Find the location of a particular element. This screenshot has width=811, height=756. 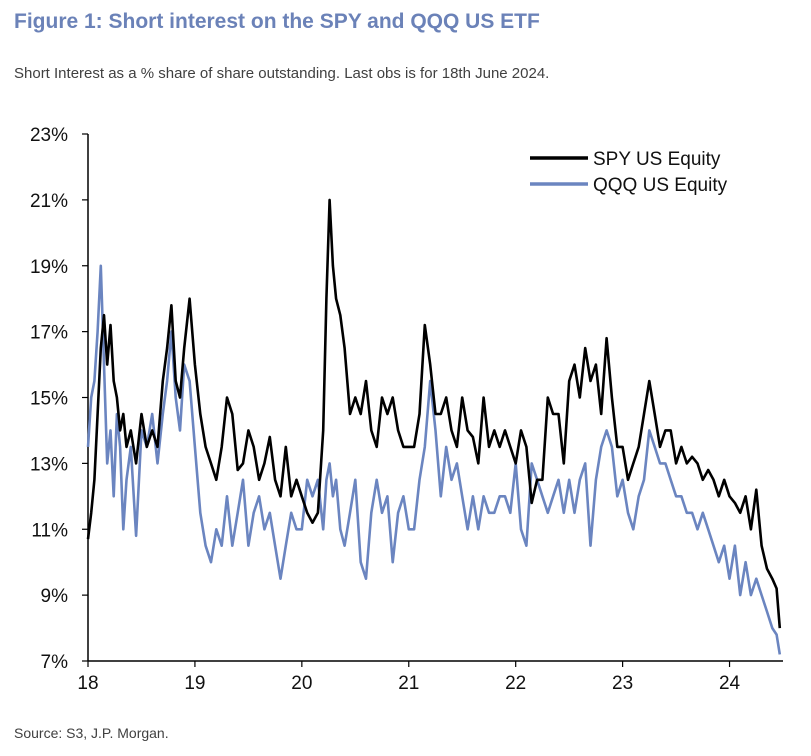

qqq-legend-label: QQQ US Equity is located at coordinates (660, 185).